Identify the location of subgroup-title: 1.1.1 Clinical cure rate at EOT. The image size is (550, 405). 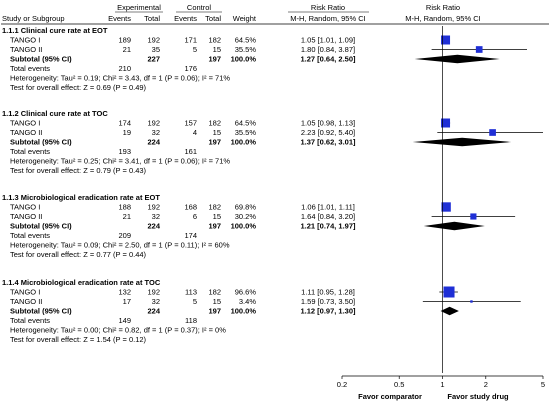
(55, 30).